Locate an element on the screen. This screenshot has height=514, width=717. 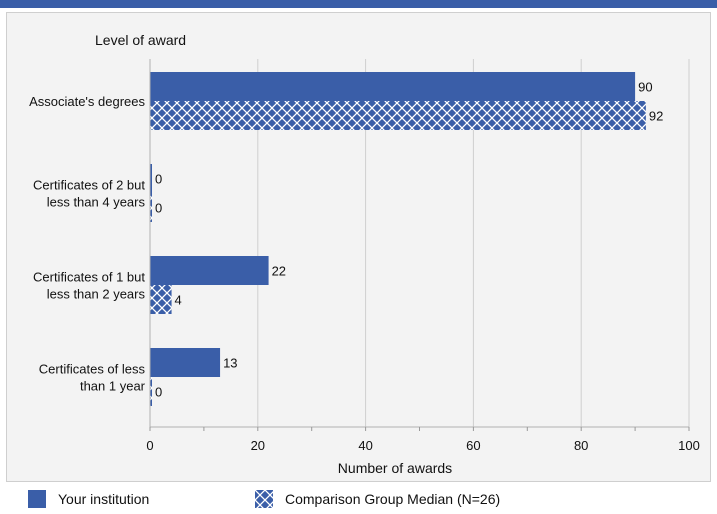
data-label: 92 is located at coordinates (656, 116).